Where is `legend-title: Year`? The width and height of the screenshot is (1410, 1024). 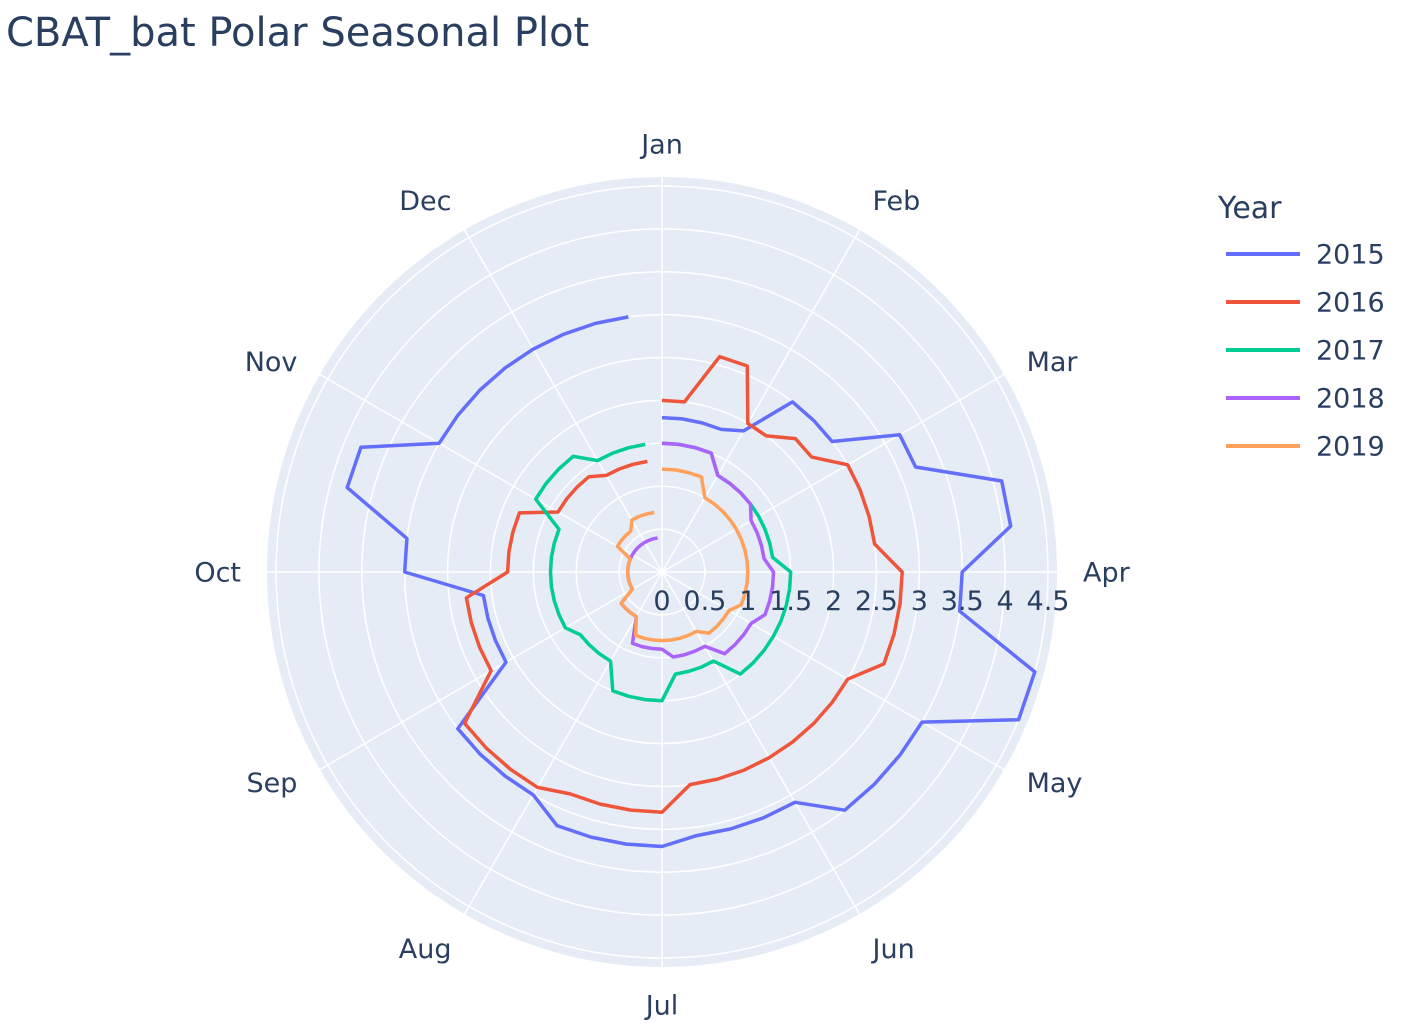
legend-title: Year is located at coordinates (1249, 208).